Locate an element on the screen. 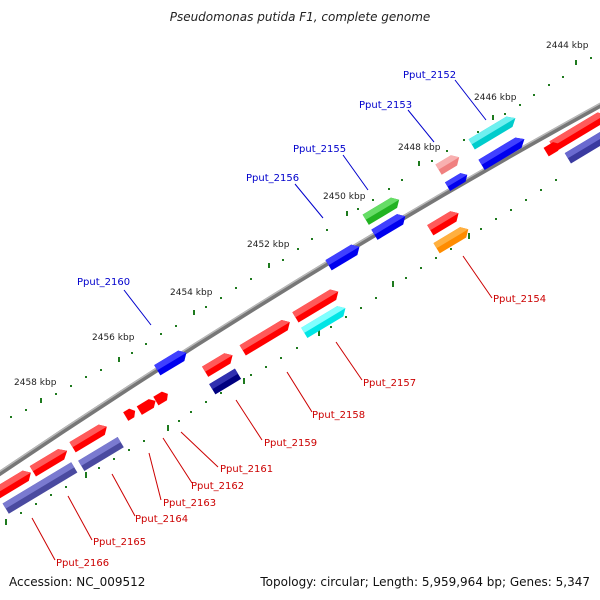 The width and height of the screenshot is (600, 600). kbp-label: 2450 kbp is located at coordinates (344, 197).